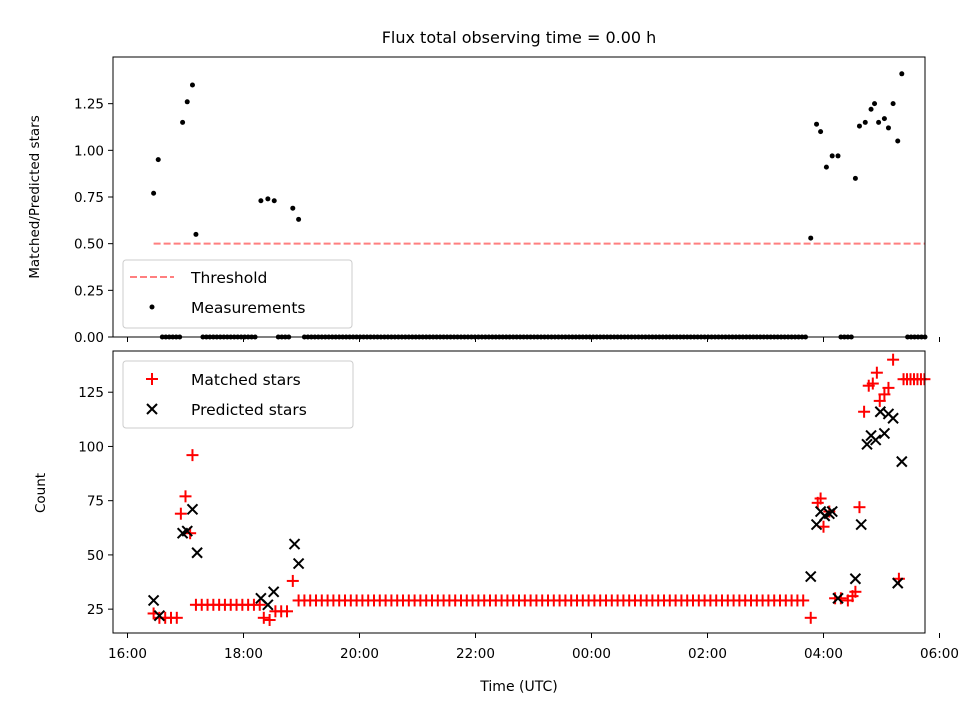 The width and height of the screenshot is (960, 720). What do you see at coordinates (95, 610) in the screenshot?
I see `count-y-tick-label: 25` at bounding box center [95, 610].